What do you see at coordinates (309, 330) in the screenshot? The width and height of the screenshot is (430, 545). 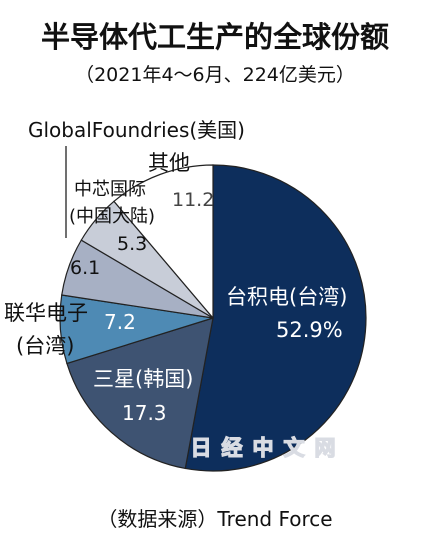 I see `label-tsmc-value: 52.9%` at bounding box center [309, 330].